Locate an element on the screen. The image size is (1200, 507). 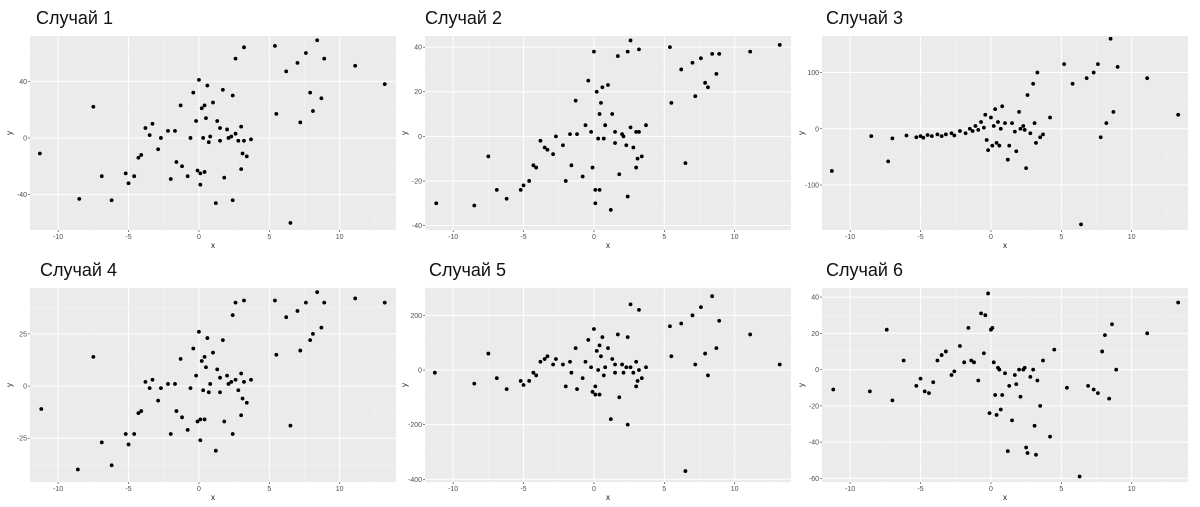
plot-background is located at coordinates (1005, 133).